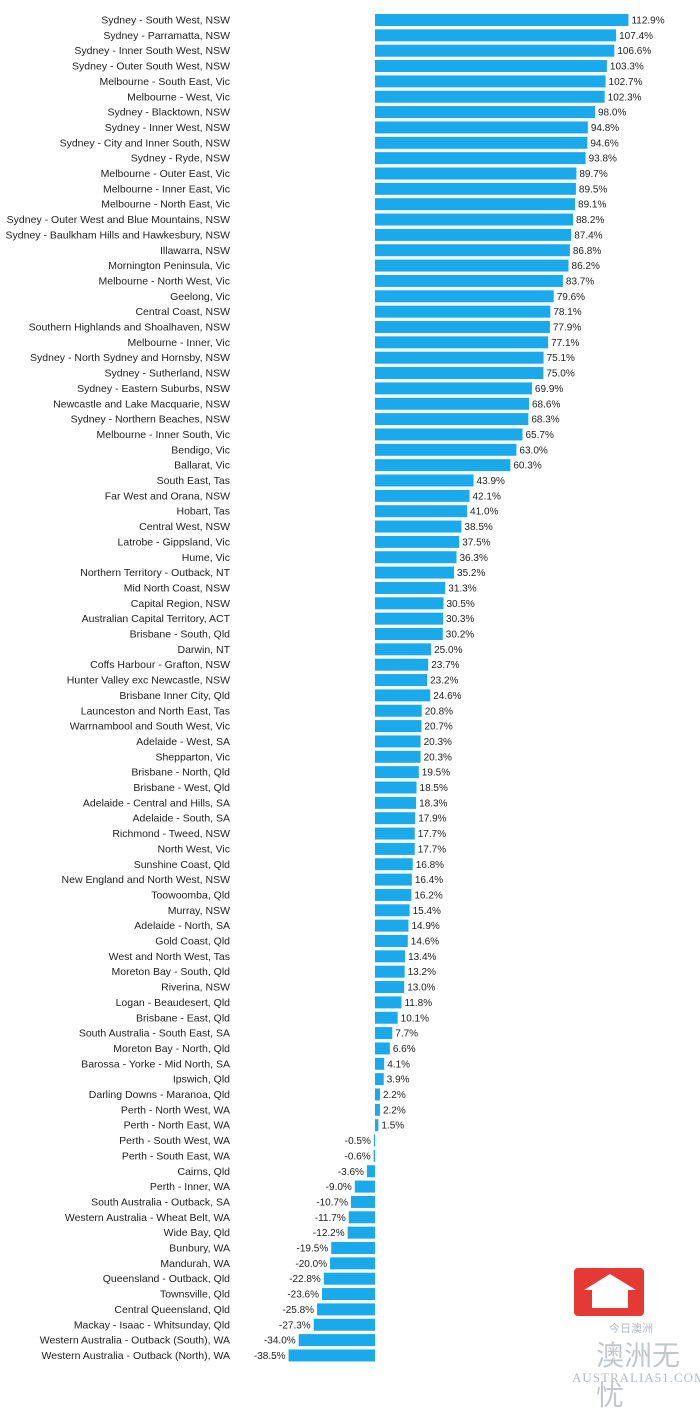 The height and width of the screenshot is (1414, 700). I want to click on value-label: 16.4%, so click(429, 880).